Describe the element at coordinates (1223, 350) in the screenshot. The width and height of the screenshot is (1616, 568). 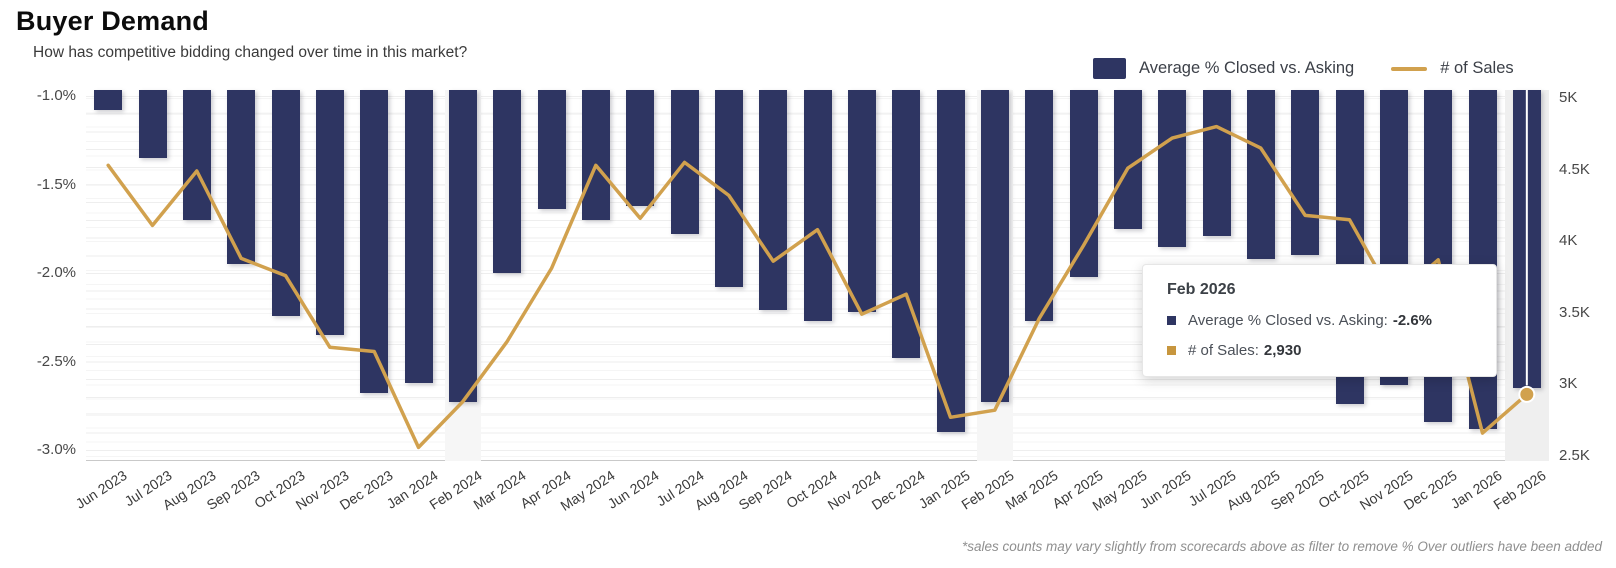
I see `tooltip-sales-label: # of Sales:` at that location.